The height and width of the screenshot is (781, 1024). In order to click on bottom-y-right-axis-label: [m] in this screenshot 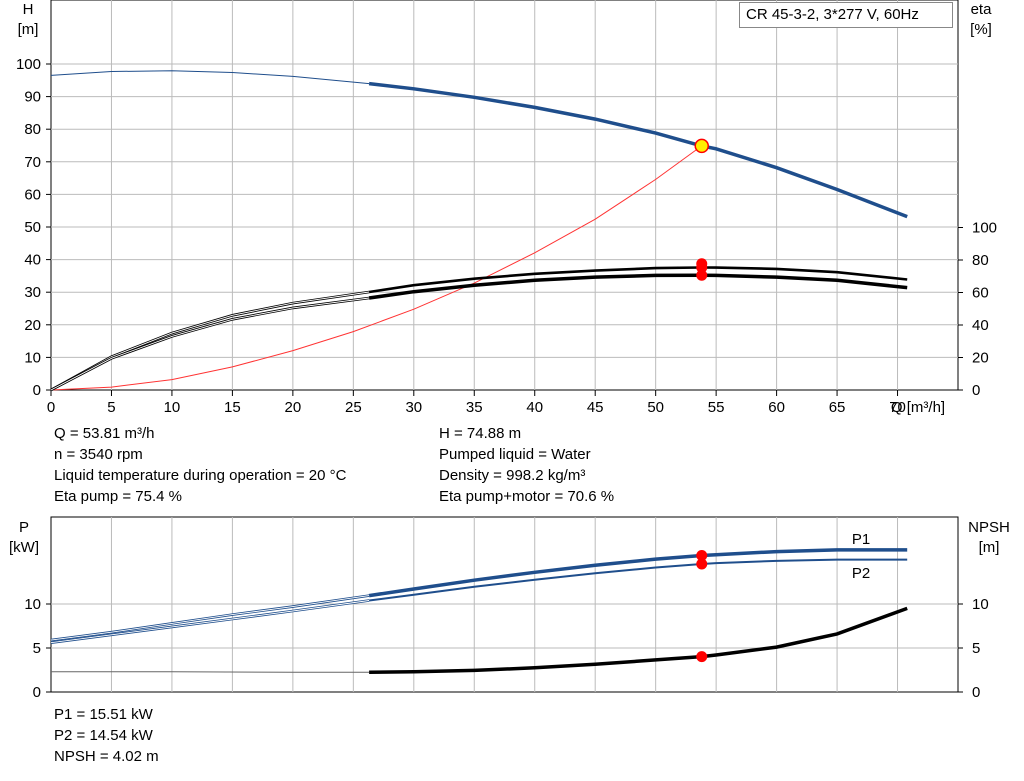, I will do `click(989, 547)`.